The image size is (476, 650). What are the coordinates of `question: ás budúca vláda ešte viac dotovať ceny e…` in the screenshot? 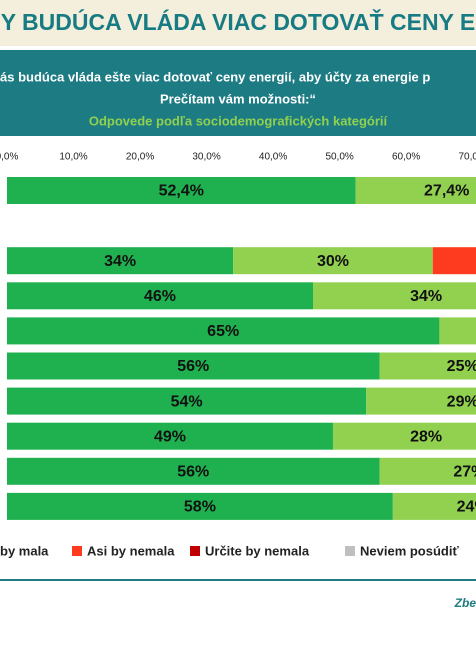 It's located at (215, 76).